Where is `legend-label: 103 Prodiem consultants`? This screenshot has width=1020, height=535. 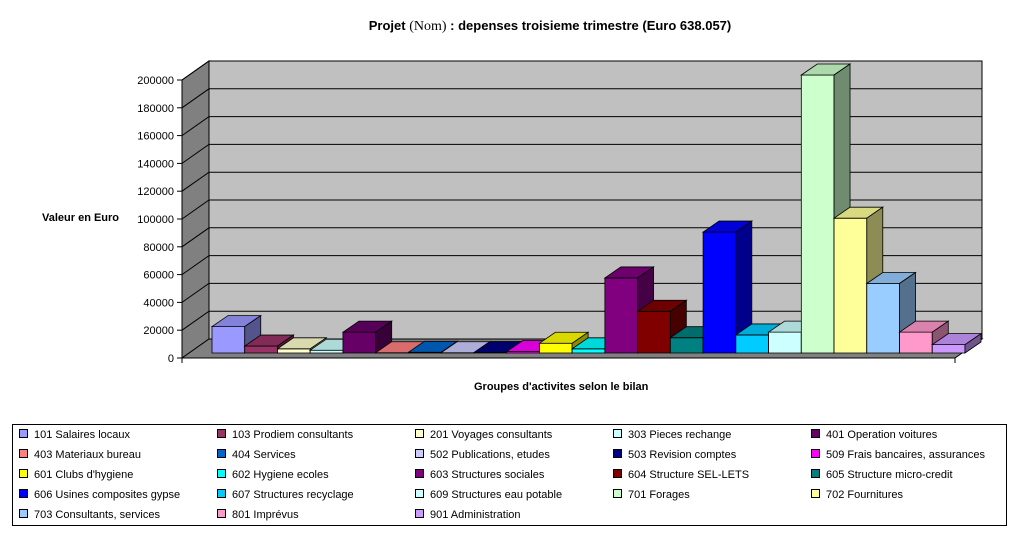 legend-label: 103 Prodiem consultants is located at coordinates (293, 435).